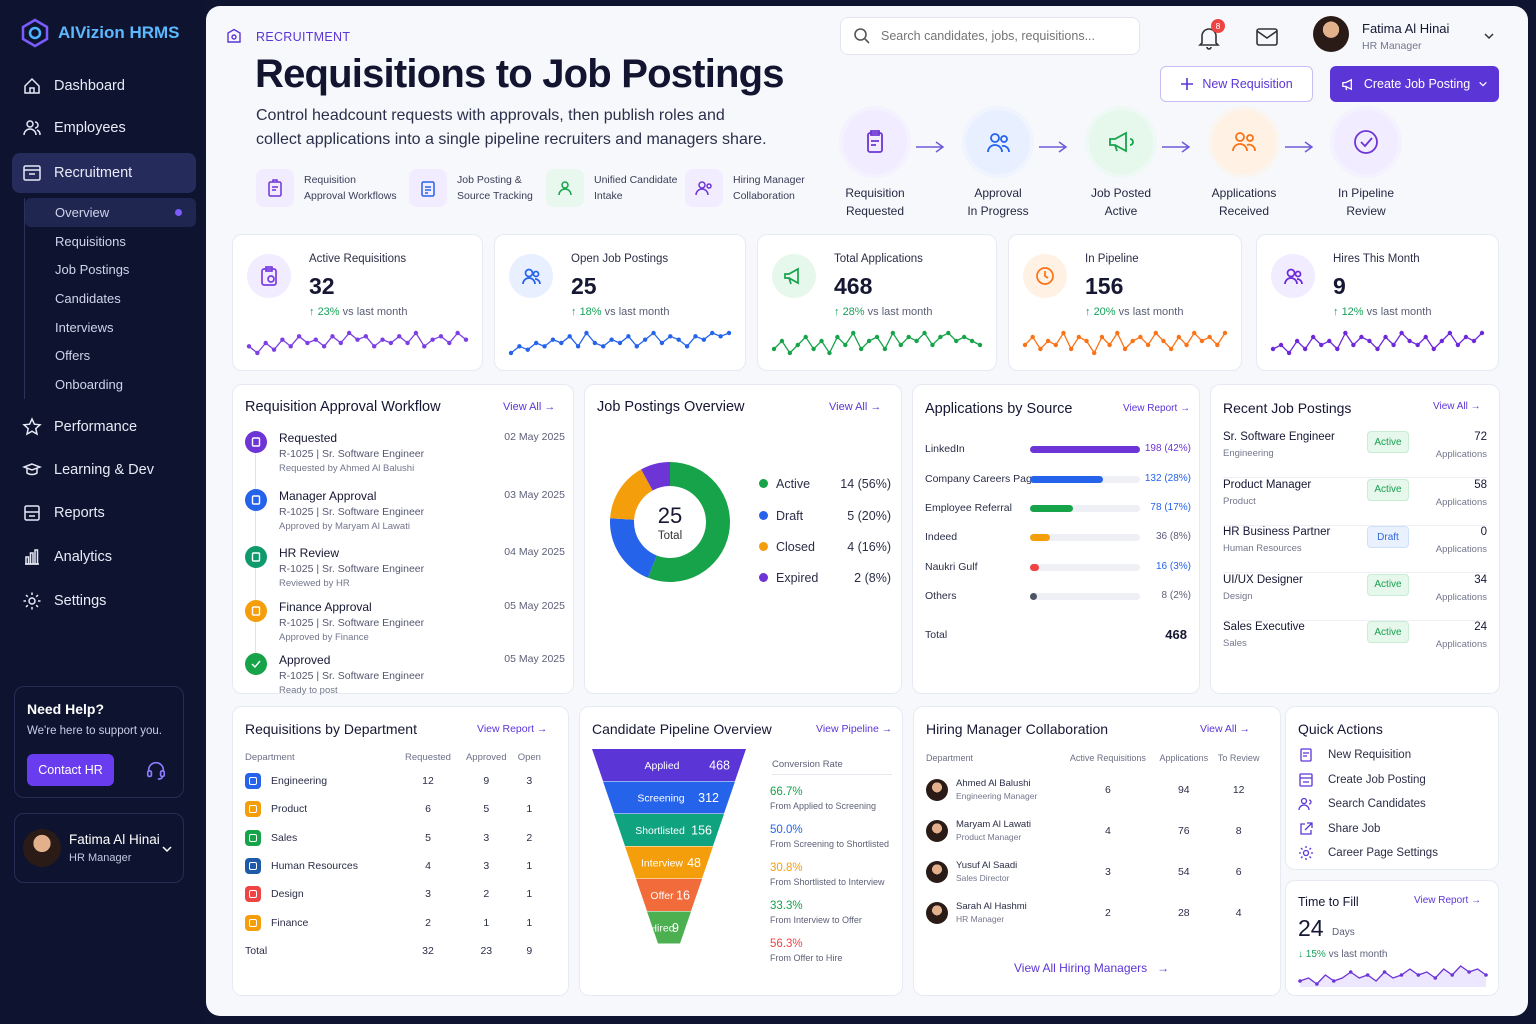 The width and height of the screenshot is (1536, 1024). Describe the element at coordinates (100, 33) in the screenshot. I see `app-logo: AIVizion HRMS` at that location.